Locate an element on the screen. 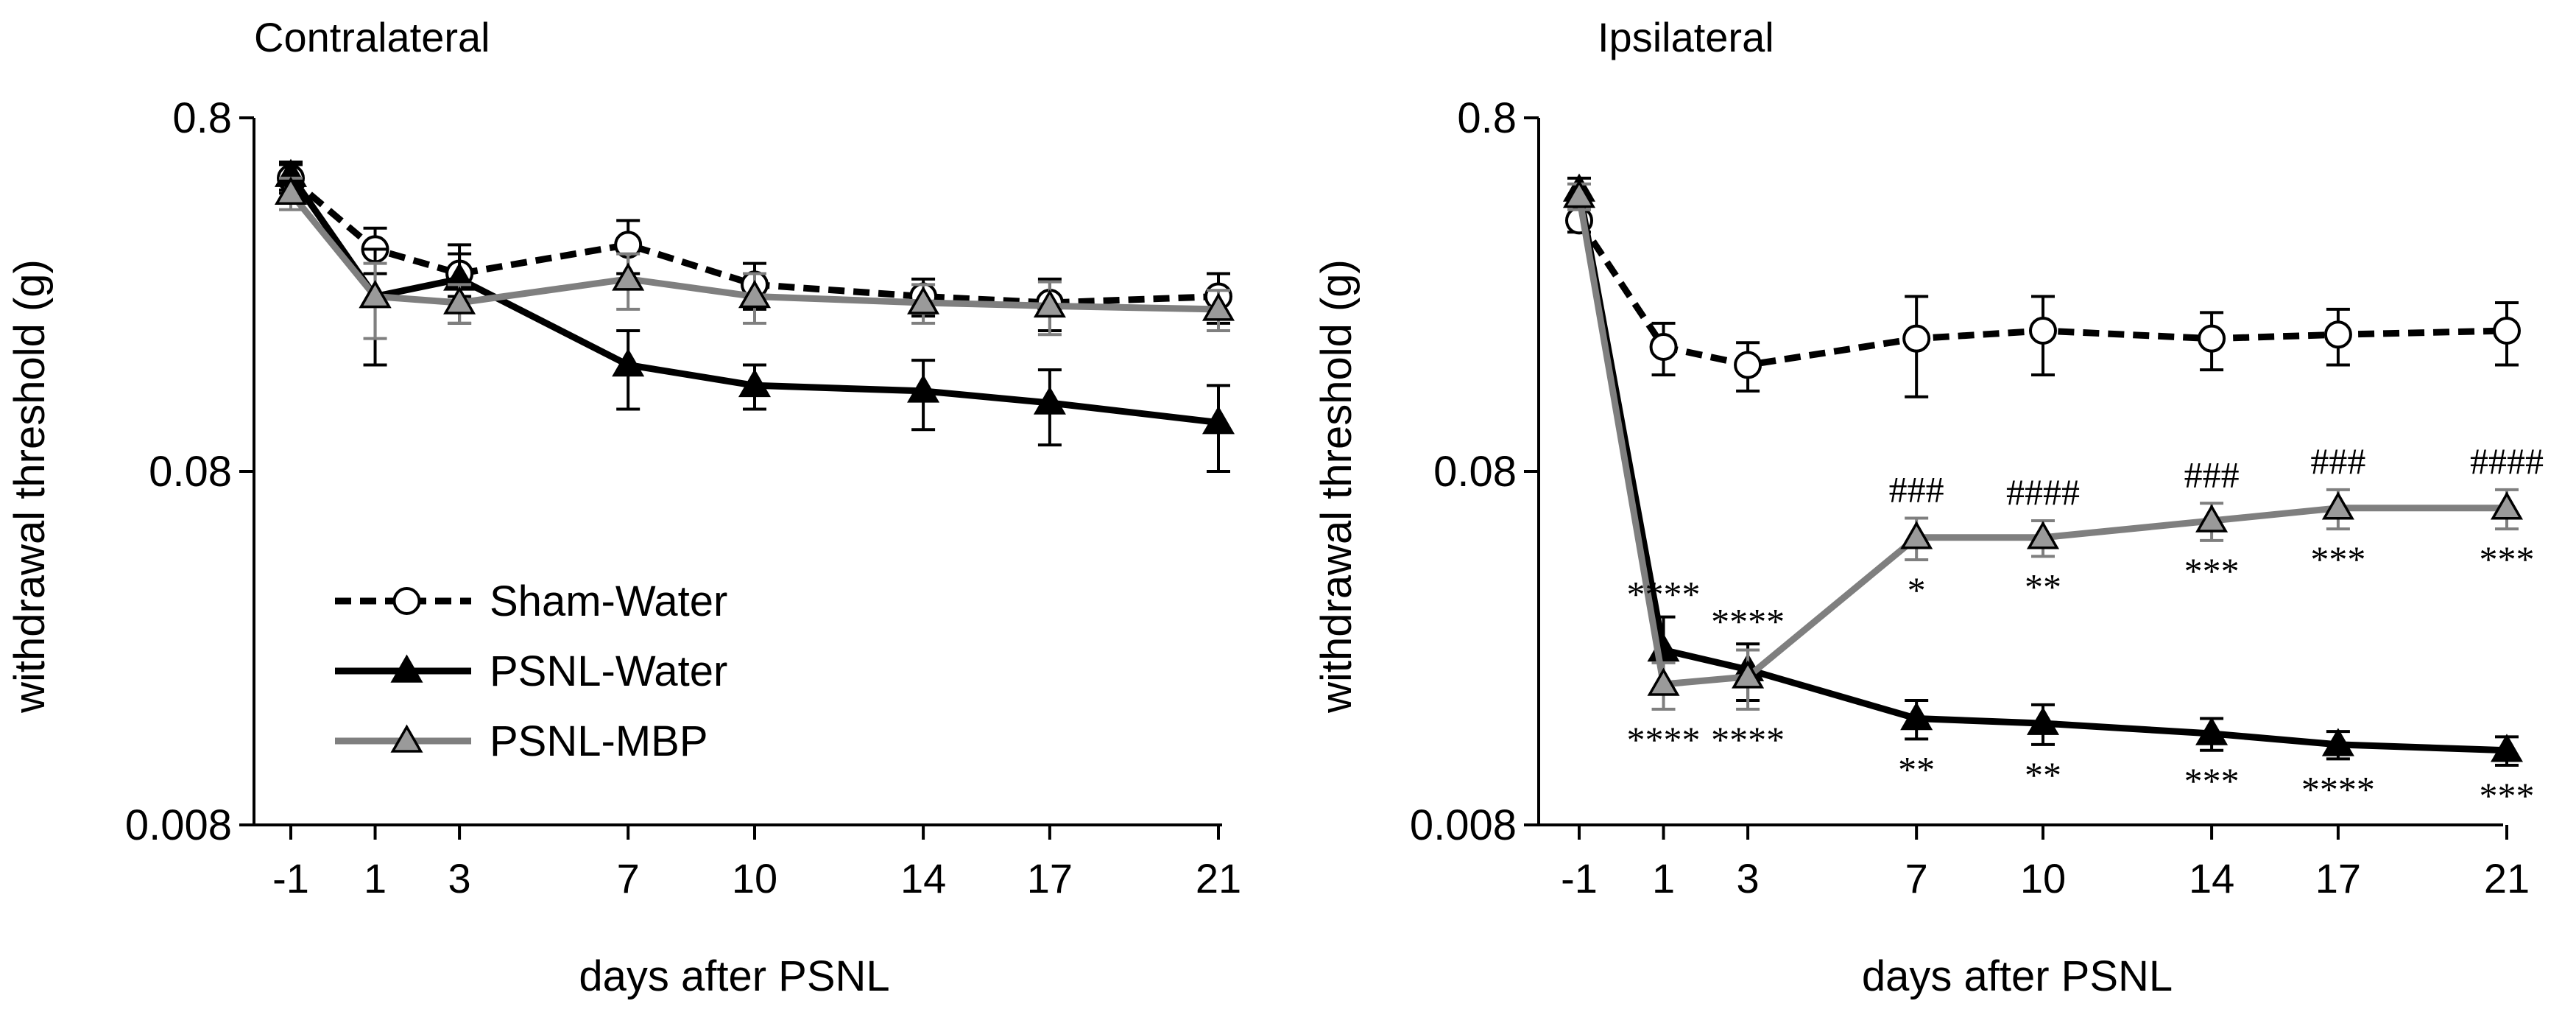 The width and height of the screenshot is (2576, 1026). legend: Sham-Water PSNL-Water PSNL-MBP is located at coordinates (531, 671).